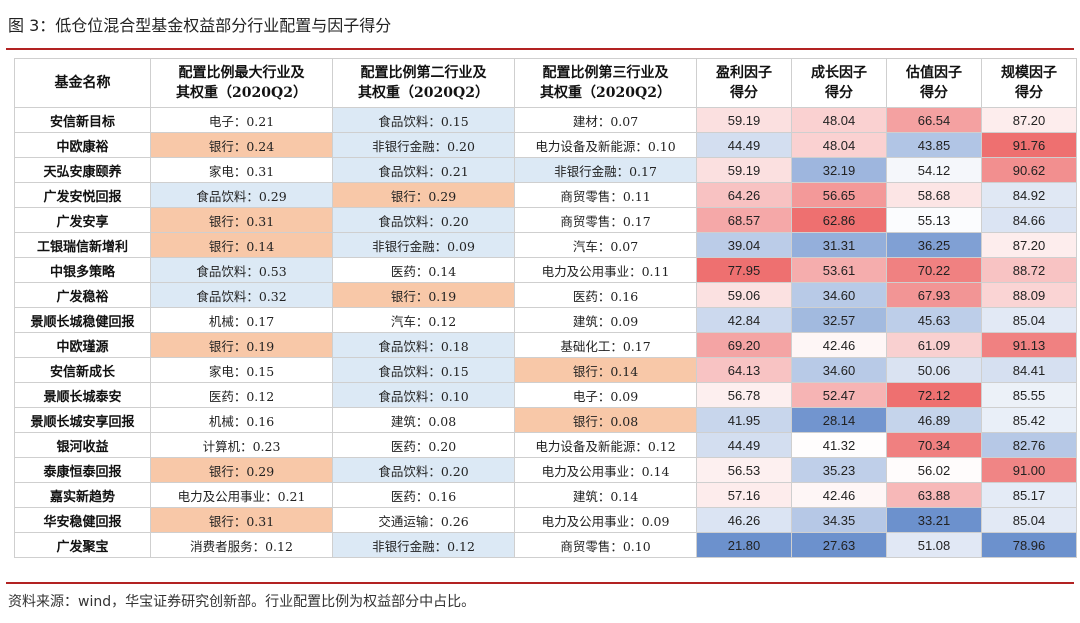  What do you see at coordinates (605, 245) in the screenshot?
I see `industry-weight-cell-3: 汽车：0.07` at bounding box center [605, 245].